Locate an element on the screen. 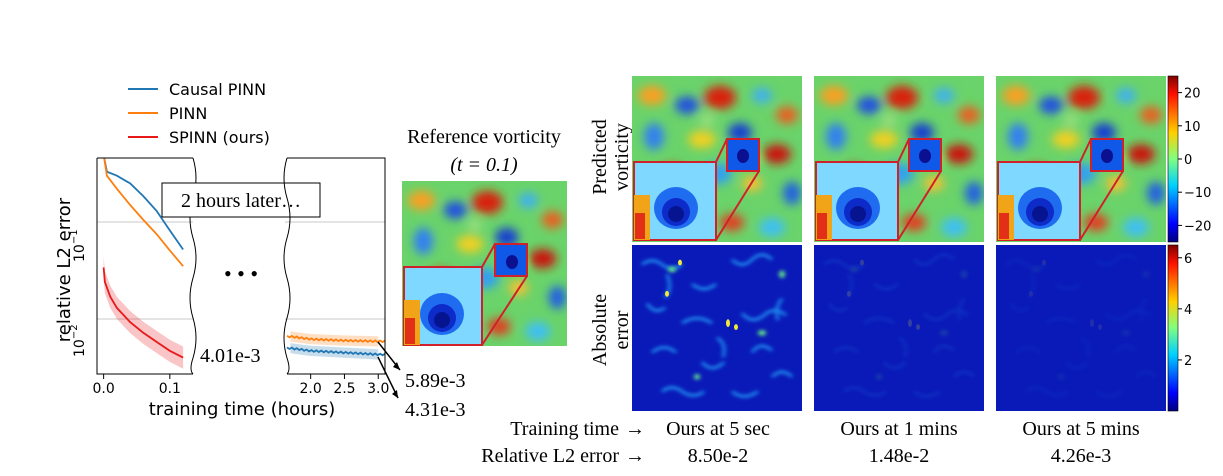 This screenshot has height=476, width=1223. colorbar-error-bar is located at coordinates (1173, 328).